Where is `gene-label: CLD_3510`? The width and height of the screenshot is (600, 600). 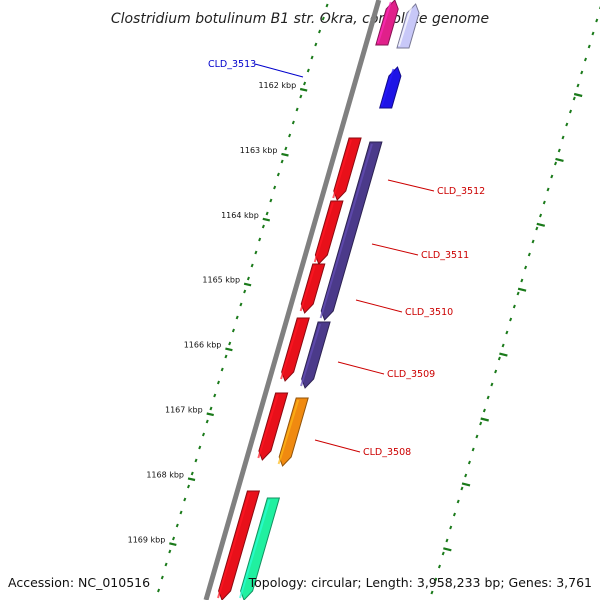 gene-label: CLD_3510 is located at coordinates (429, 312).